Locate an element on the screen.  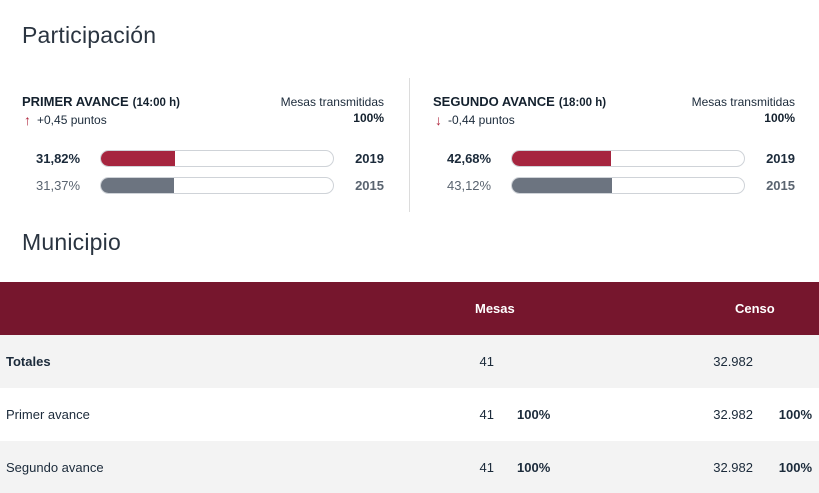
delta: ↑ +0,45 puntos is located at coordinates (65, 120).